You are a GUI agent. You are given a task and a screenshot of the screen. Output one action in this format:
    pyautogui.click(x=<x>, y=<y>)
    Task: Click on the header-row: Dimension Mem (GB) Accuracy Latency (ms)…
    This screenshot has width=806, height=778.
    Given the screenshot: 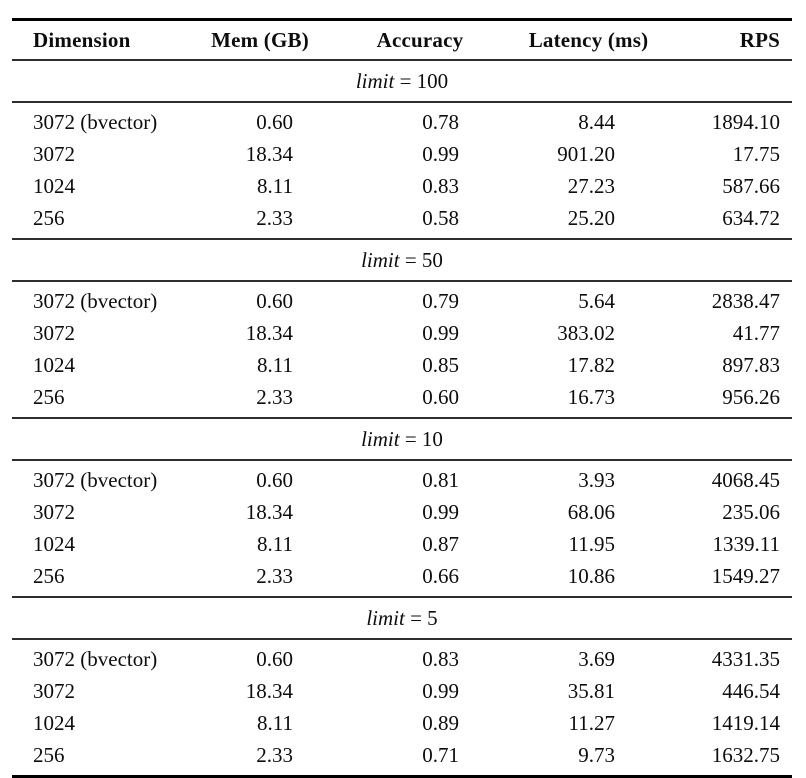 What is the action you would take?
    pyautogui.click(x=402, y=40)
    